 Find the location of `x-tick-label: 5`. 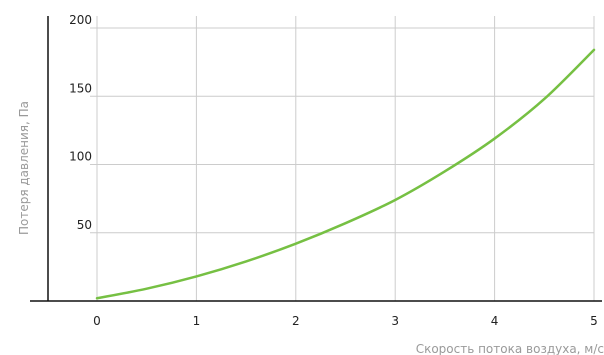

x-tick-label: 5 is located at coordinates (594, 321).